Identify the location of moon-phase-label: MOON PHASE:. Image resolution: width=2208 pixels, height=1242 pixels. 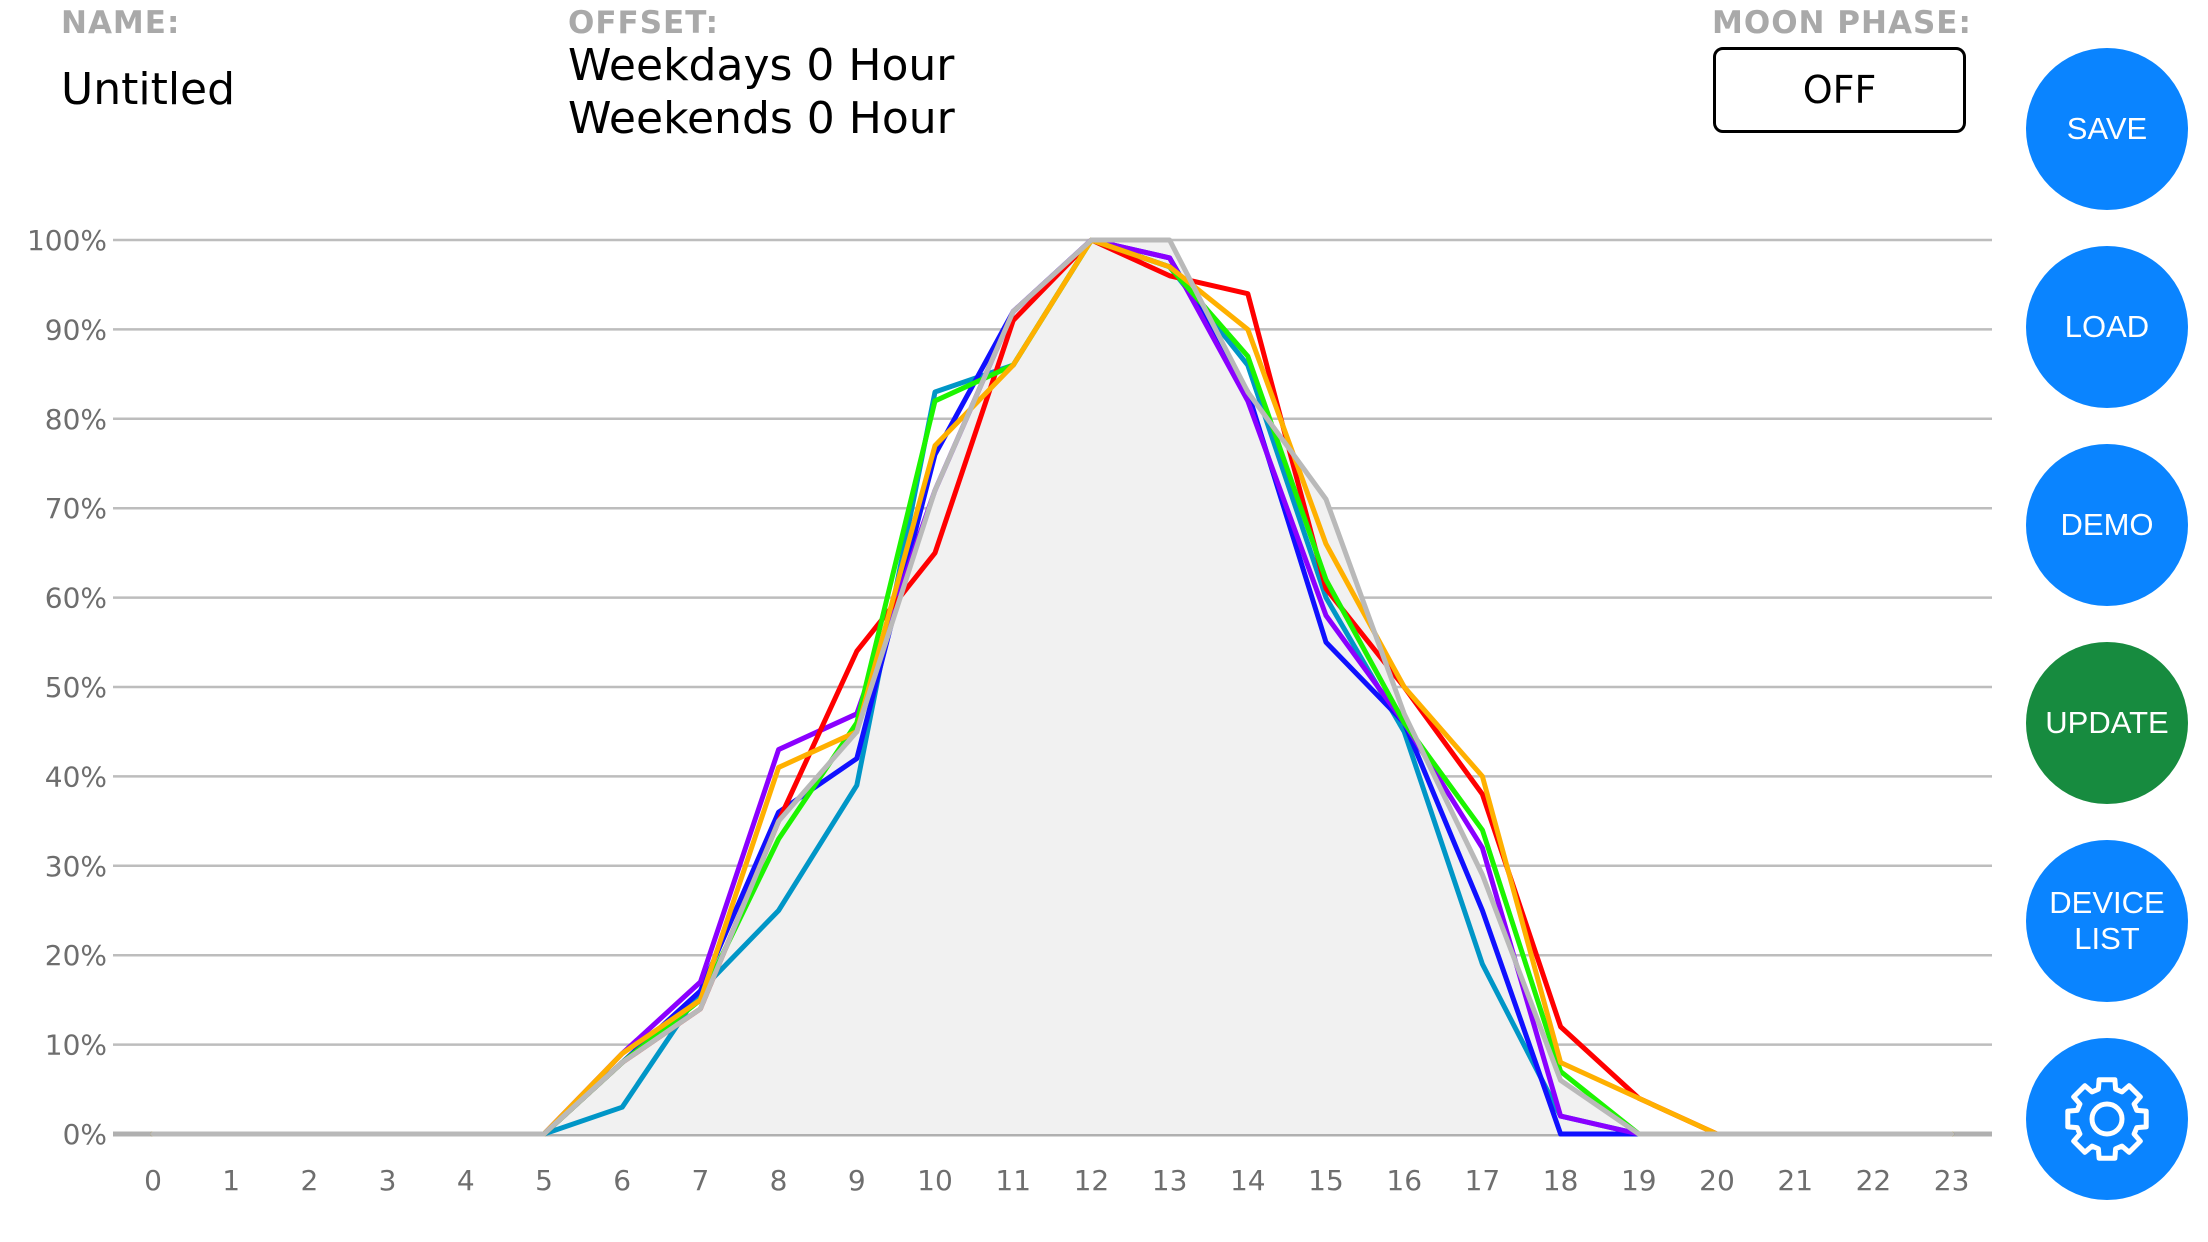
(1842, 23).